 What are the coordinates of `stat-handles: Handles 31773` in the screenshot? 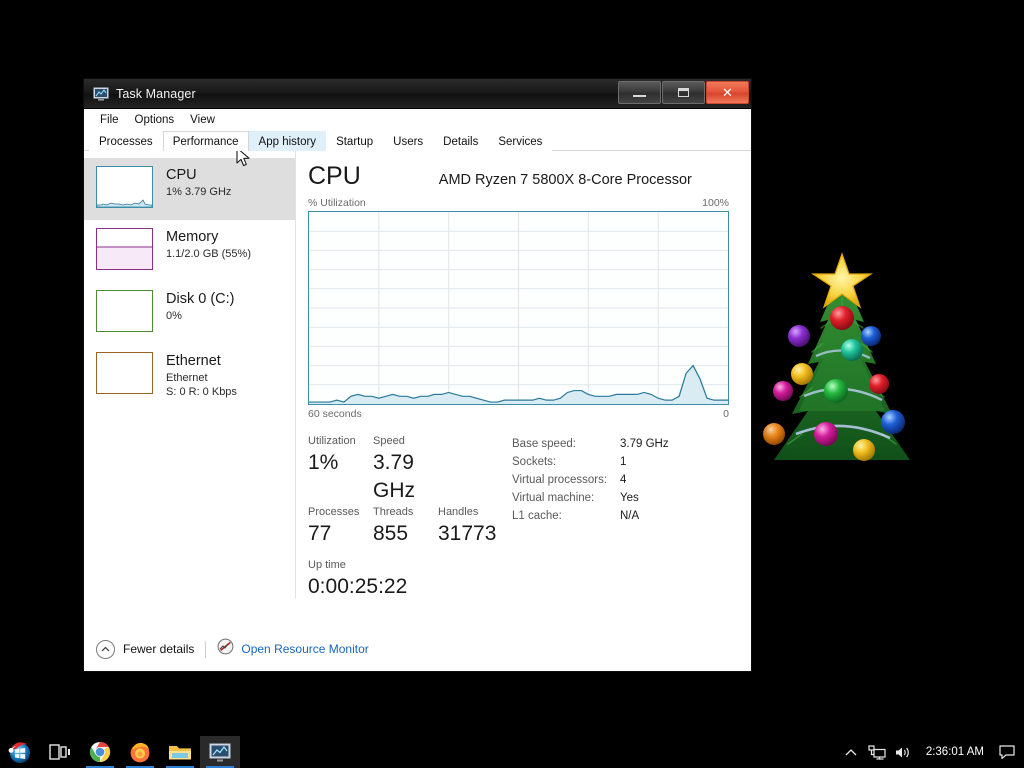 It's located at (471, 526).